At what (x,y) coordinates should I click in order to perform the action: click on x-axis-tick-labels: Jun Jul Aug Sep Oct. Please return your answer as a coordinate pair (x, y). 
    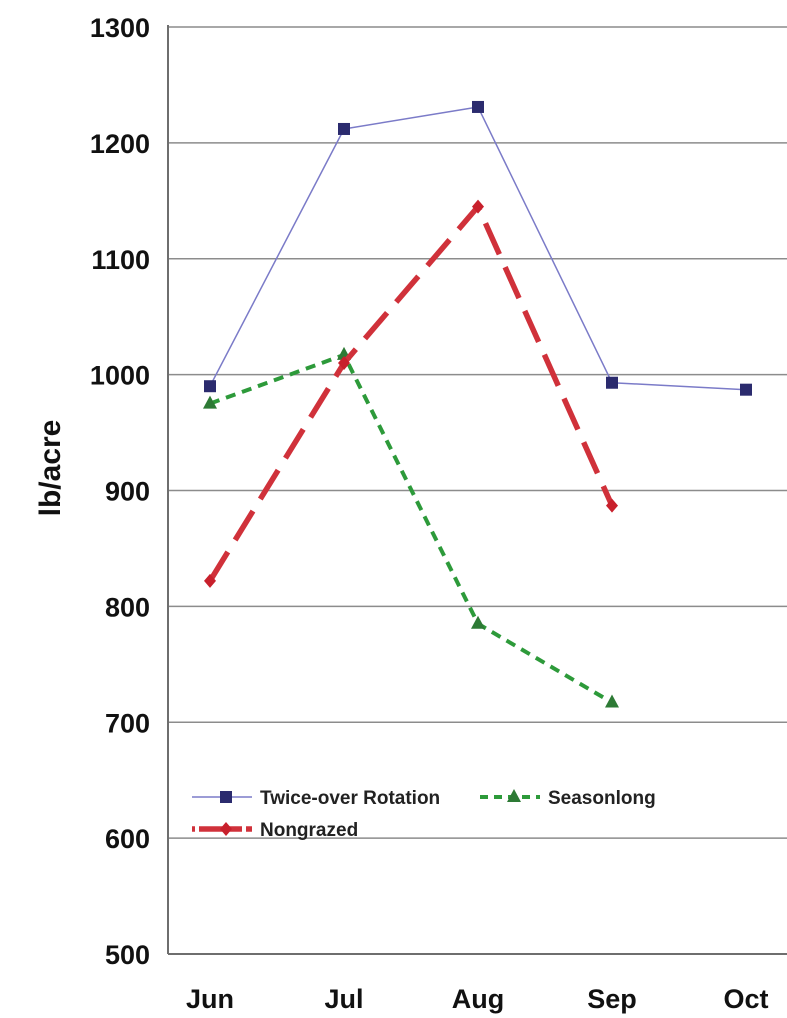
    Looking at the image, I should click on (477, 999).